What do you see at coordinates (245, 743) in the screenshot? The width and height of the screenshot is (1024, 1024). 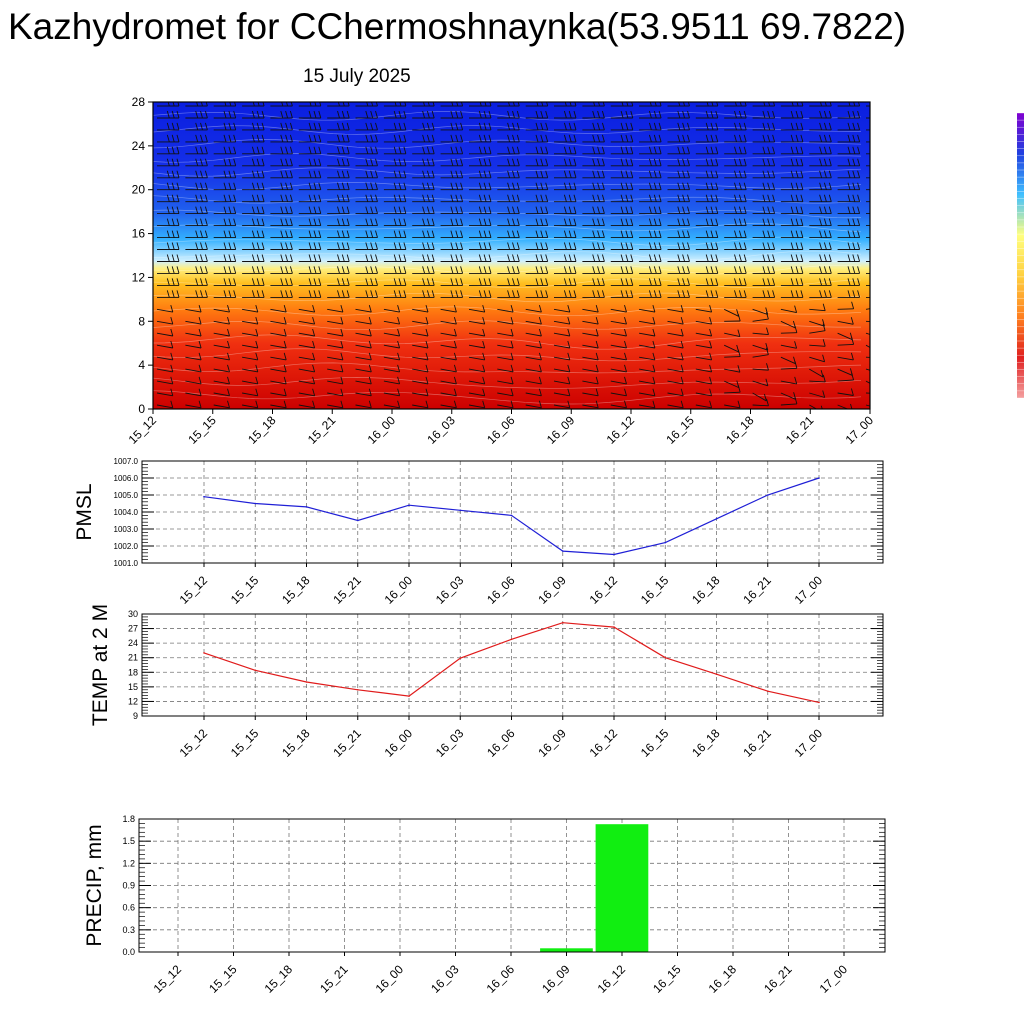 I see `xtick-label: 15_15` at bounding box center [245, 743].